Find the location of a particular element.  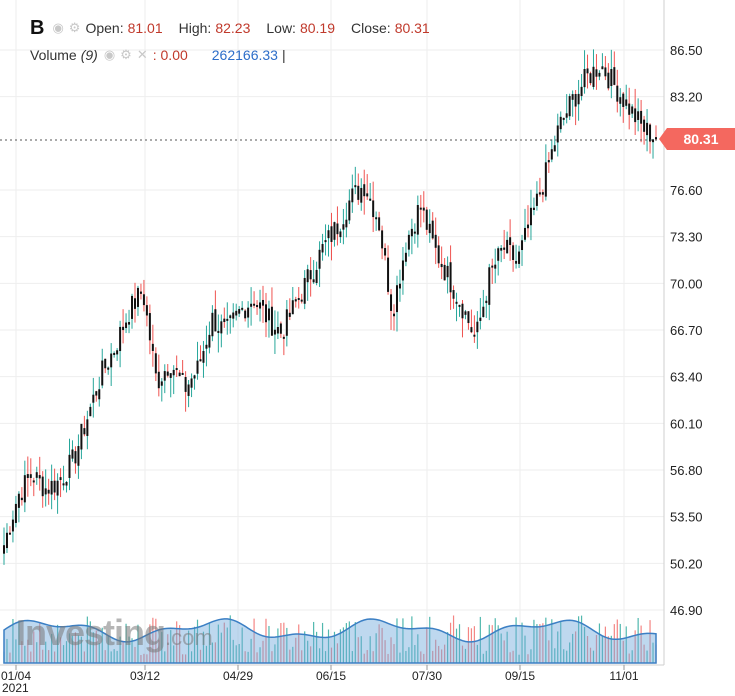

y-tick-label: 70.00 is located at coordinates (686, 283).